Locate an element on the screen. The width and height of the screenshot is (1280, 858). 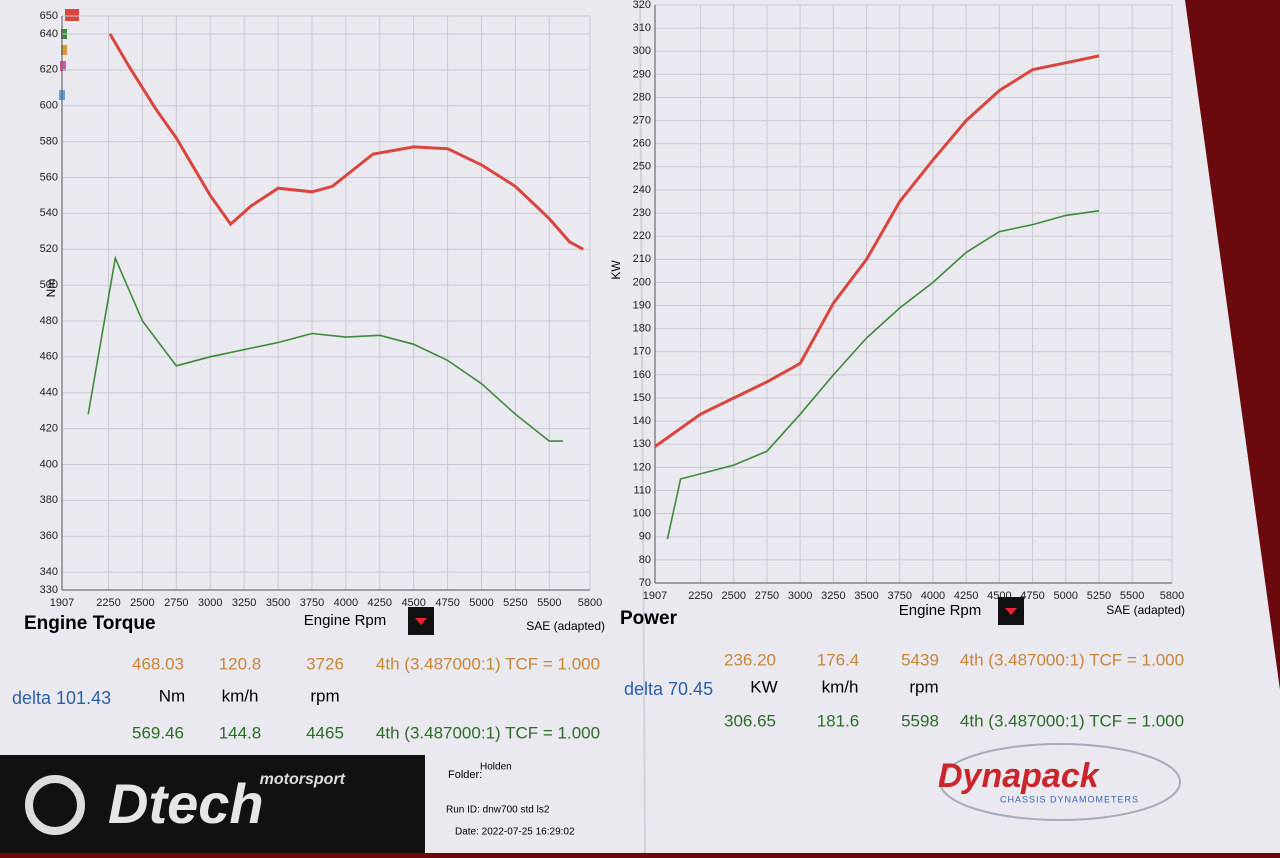
folder-label: Folder: is located at coordinates (465, 775).